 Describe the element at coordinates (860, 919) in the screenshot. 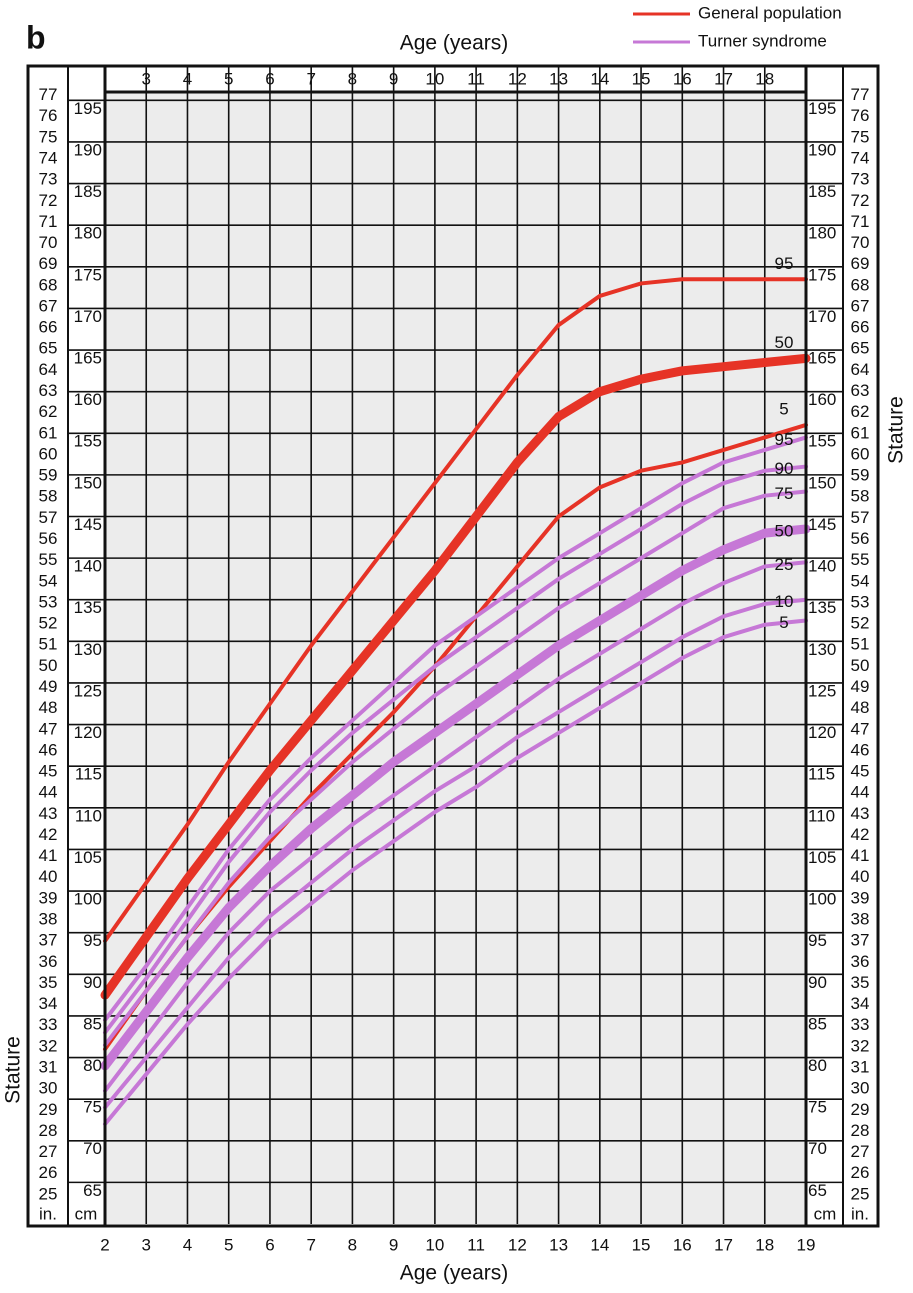

I see `y2-tick-label-right: 38` at that location.